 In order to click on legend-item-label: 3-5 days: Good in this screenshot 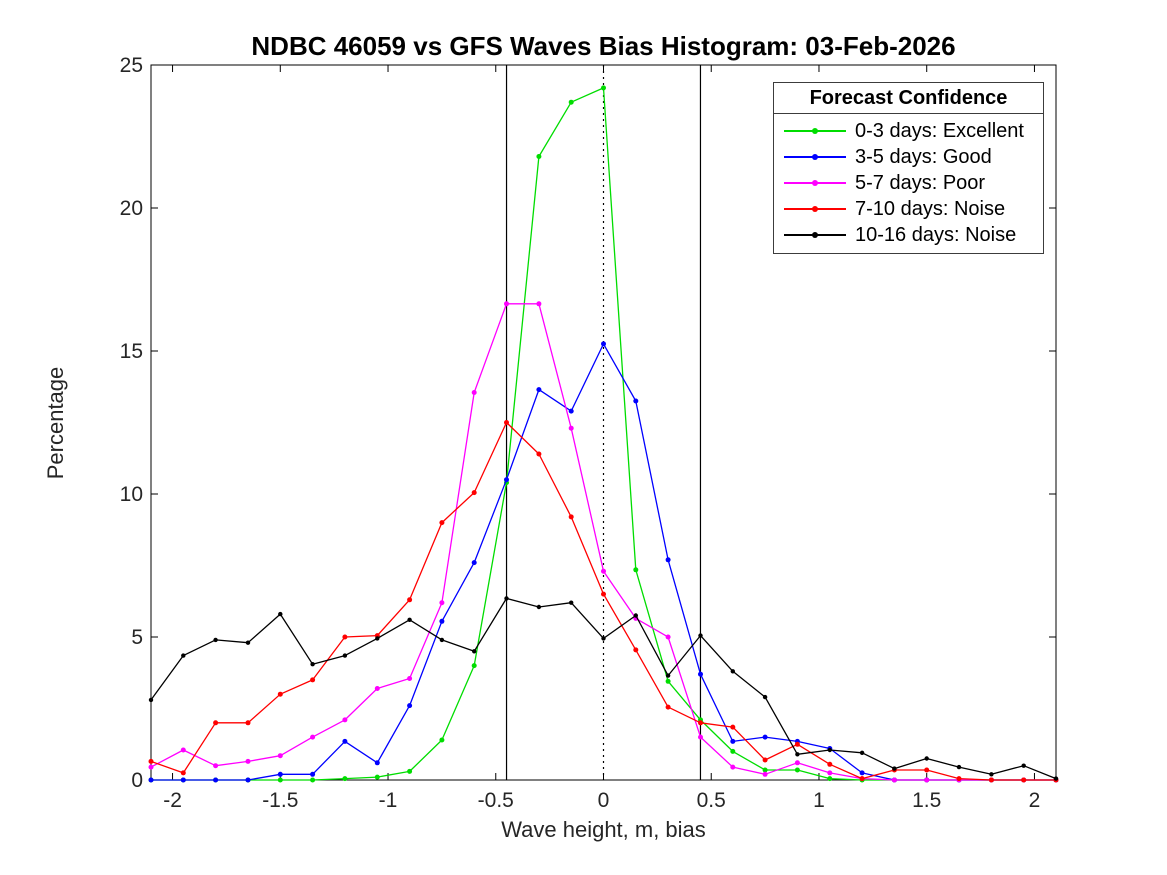, I will do `click(923, 156)`.